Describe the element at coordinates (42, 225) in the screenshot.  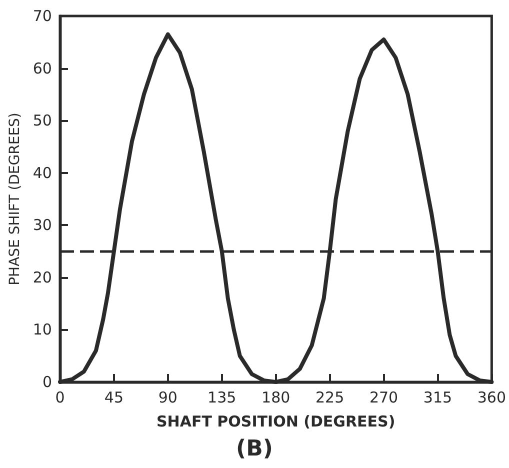
I see `y-tick-label: 30` at that location.